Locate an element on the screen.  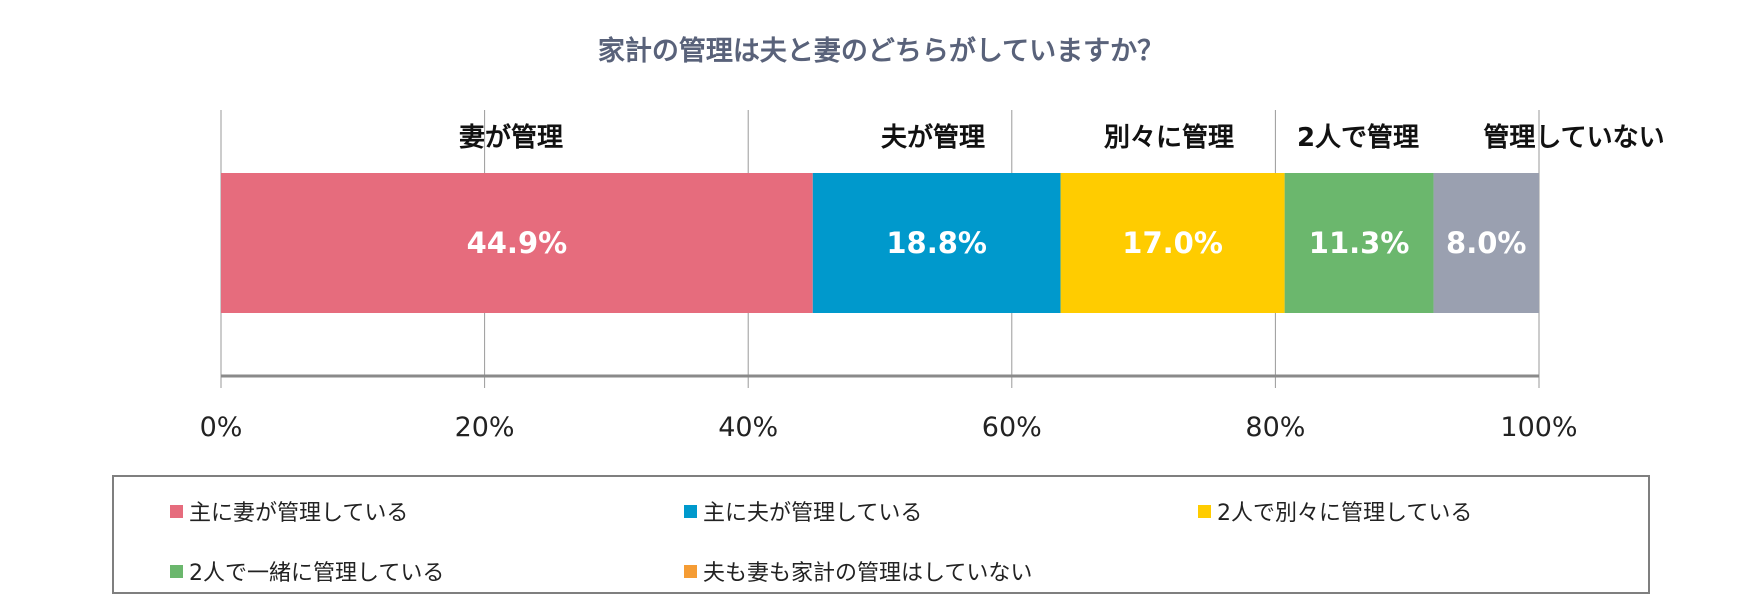
legend-label: 2人で別々に管理している is located at coordinates (1345, 513).